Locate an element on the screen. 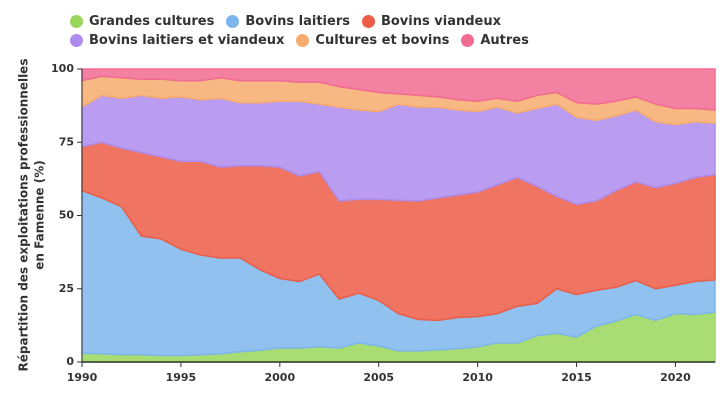 The image size is (725, 400). legend-item: Autres is located at coordinates (495, 40).